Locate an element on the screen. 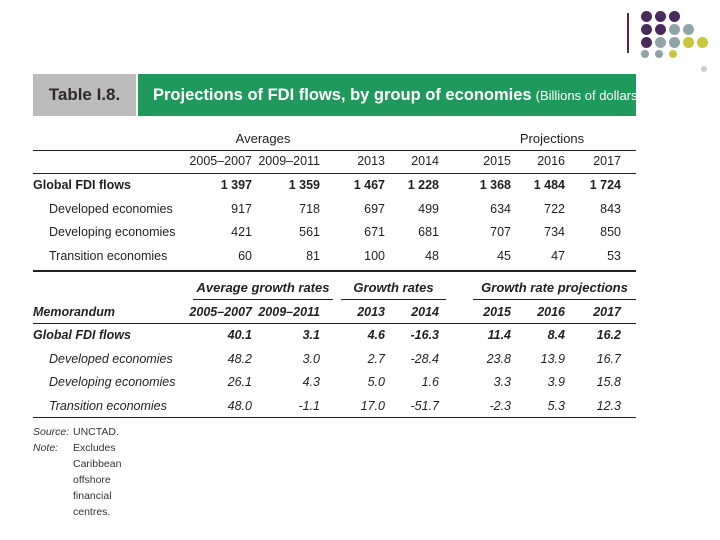 The image size is (720, 540). table-cell: 81 is located at coordinates (313, 255).